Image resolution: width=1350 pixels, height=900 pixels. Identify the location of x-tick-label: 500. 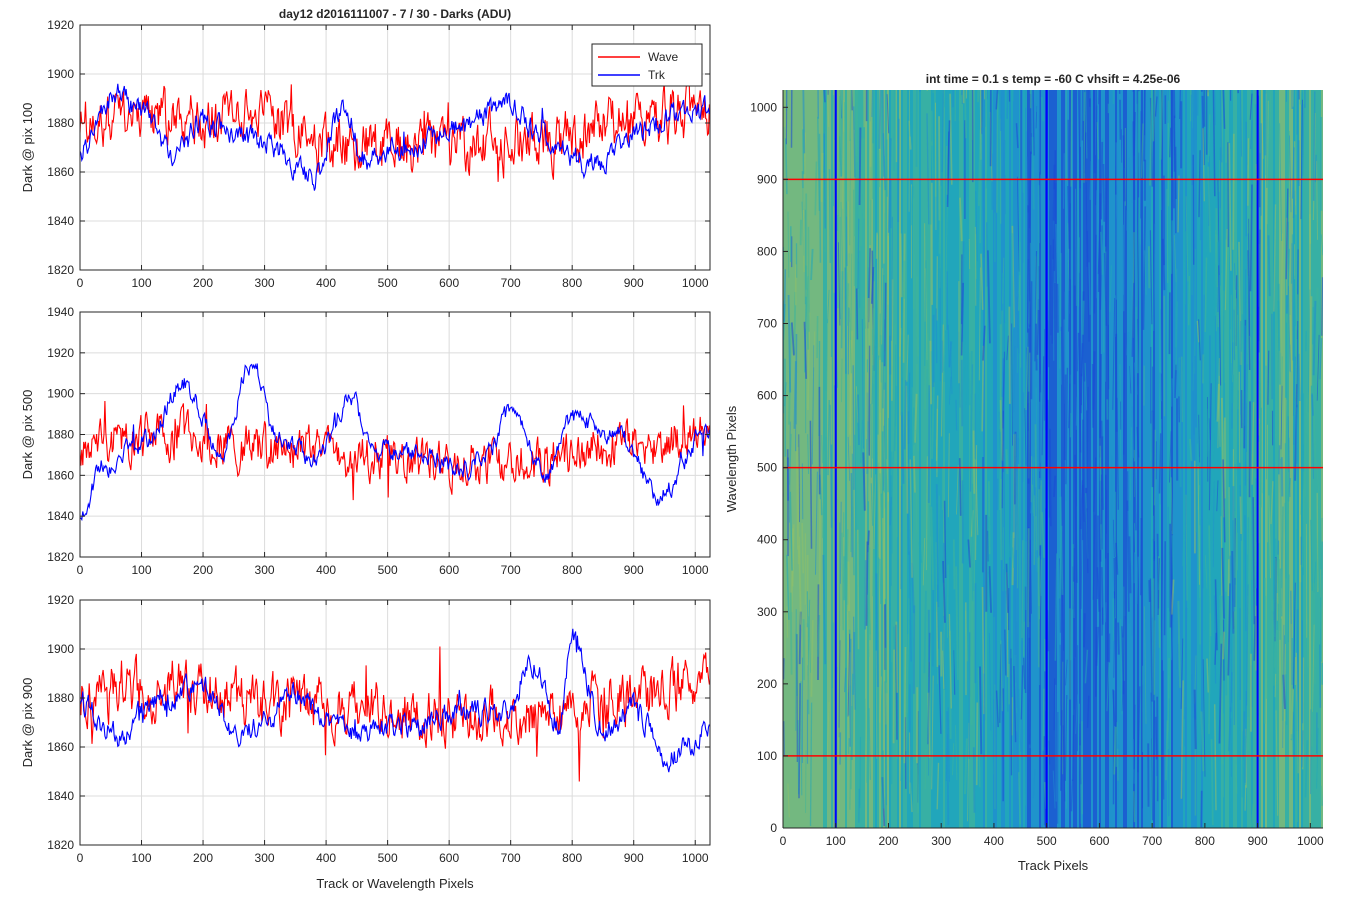
(1047, 841).